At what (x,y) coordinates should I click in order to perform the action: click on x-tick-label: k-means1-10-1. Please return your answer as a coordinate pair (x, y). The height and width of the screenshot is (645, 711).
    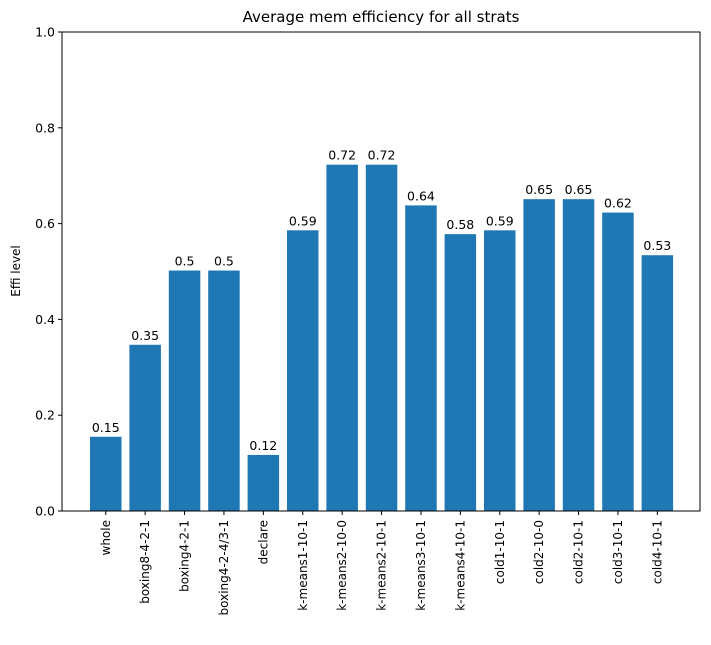
    Looking at the image, I should click on (303, 565).